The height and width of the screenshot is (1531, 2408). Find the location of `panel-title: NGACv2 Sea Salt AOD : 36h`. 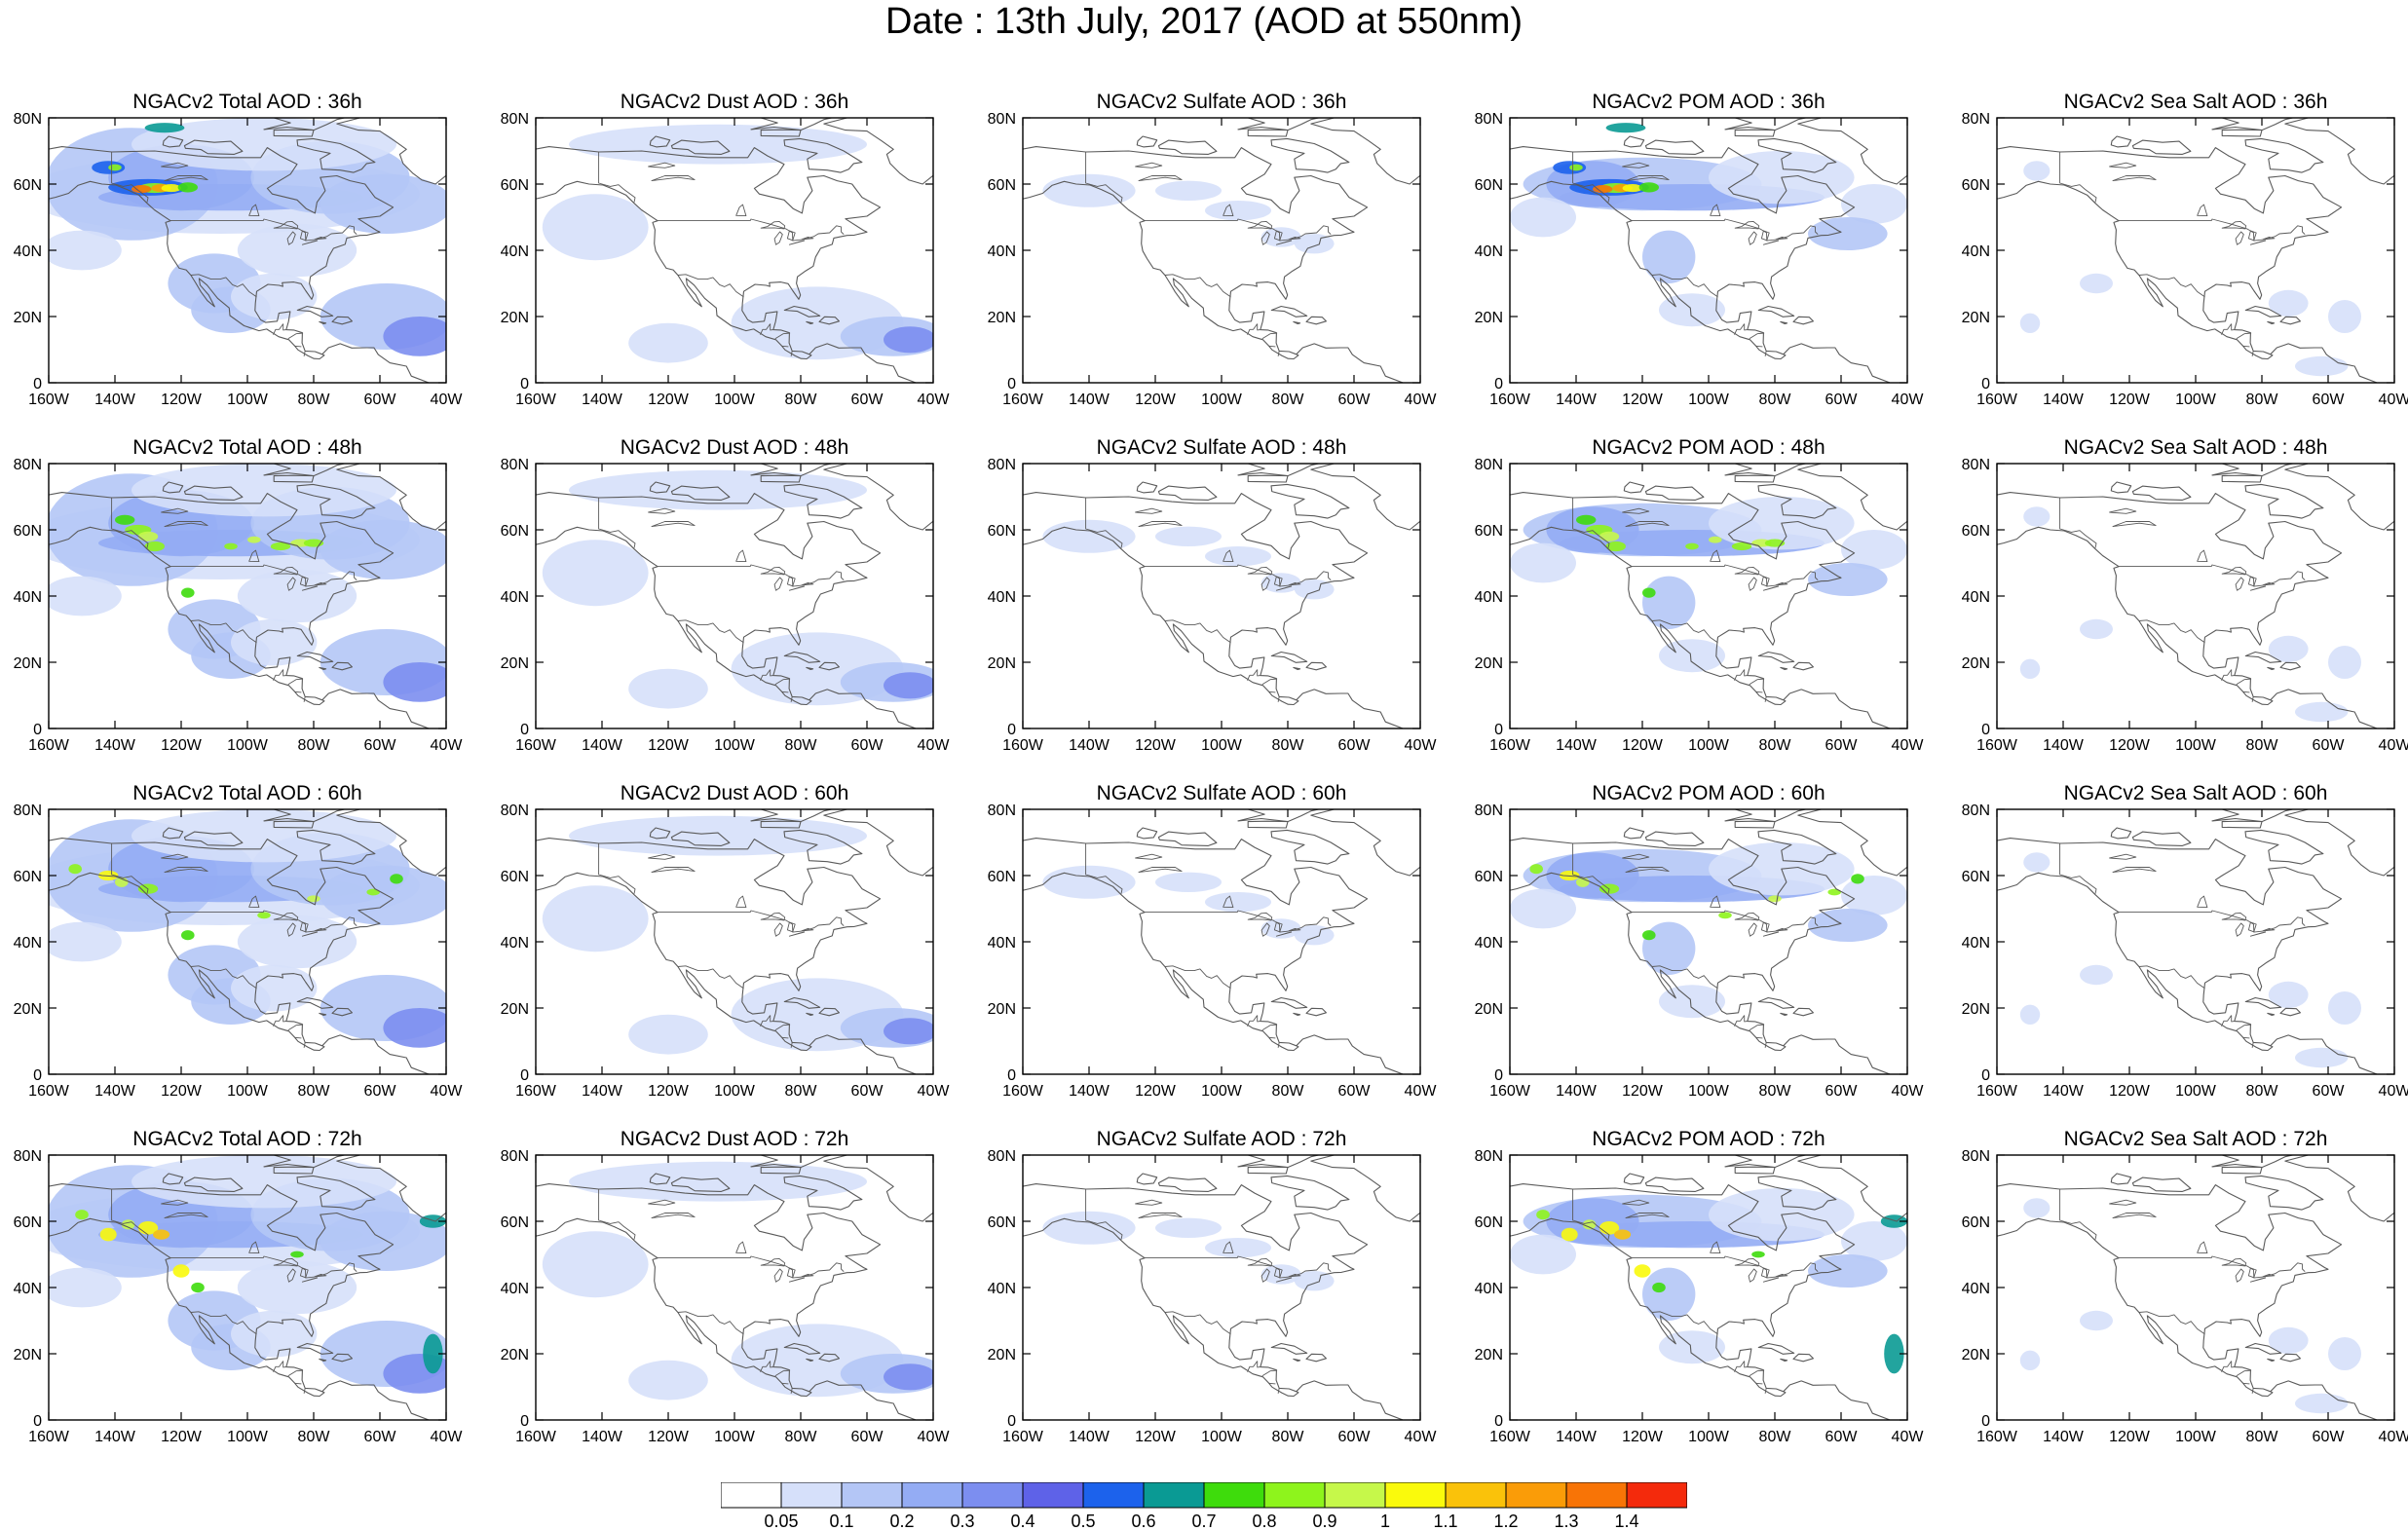

panel-title: NGACv2 Sea Salt AOD : 36h is located at coordinates (2195, 102).